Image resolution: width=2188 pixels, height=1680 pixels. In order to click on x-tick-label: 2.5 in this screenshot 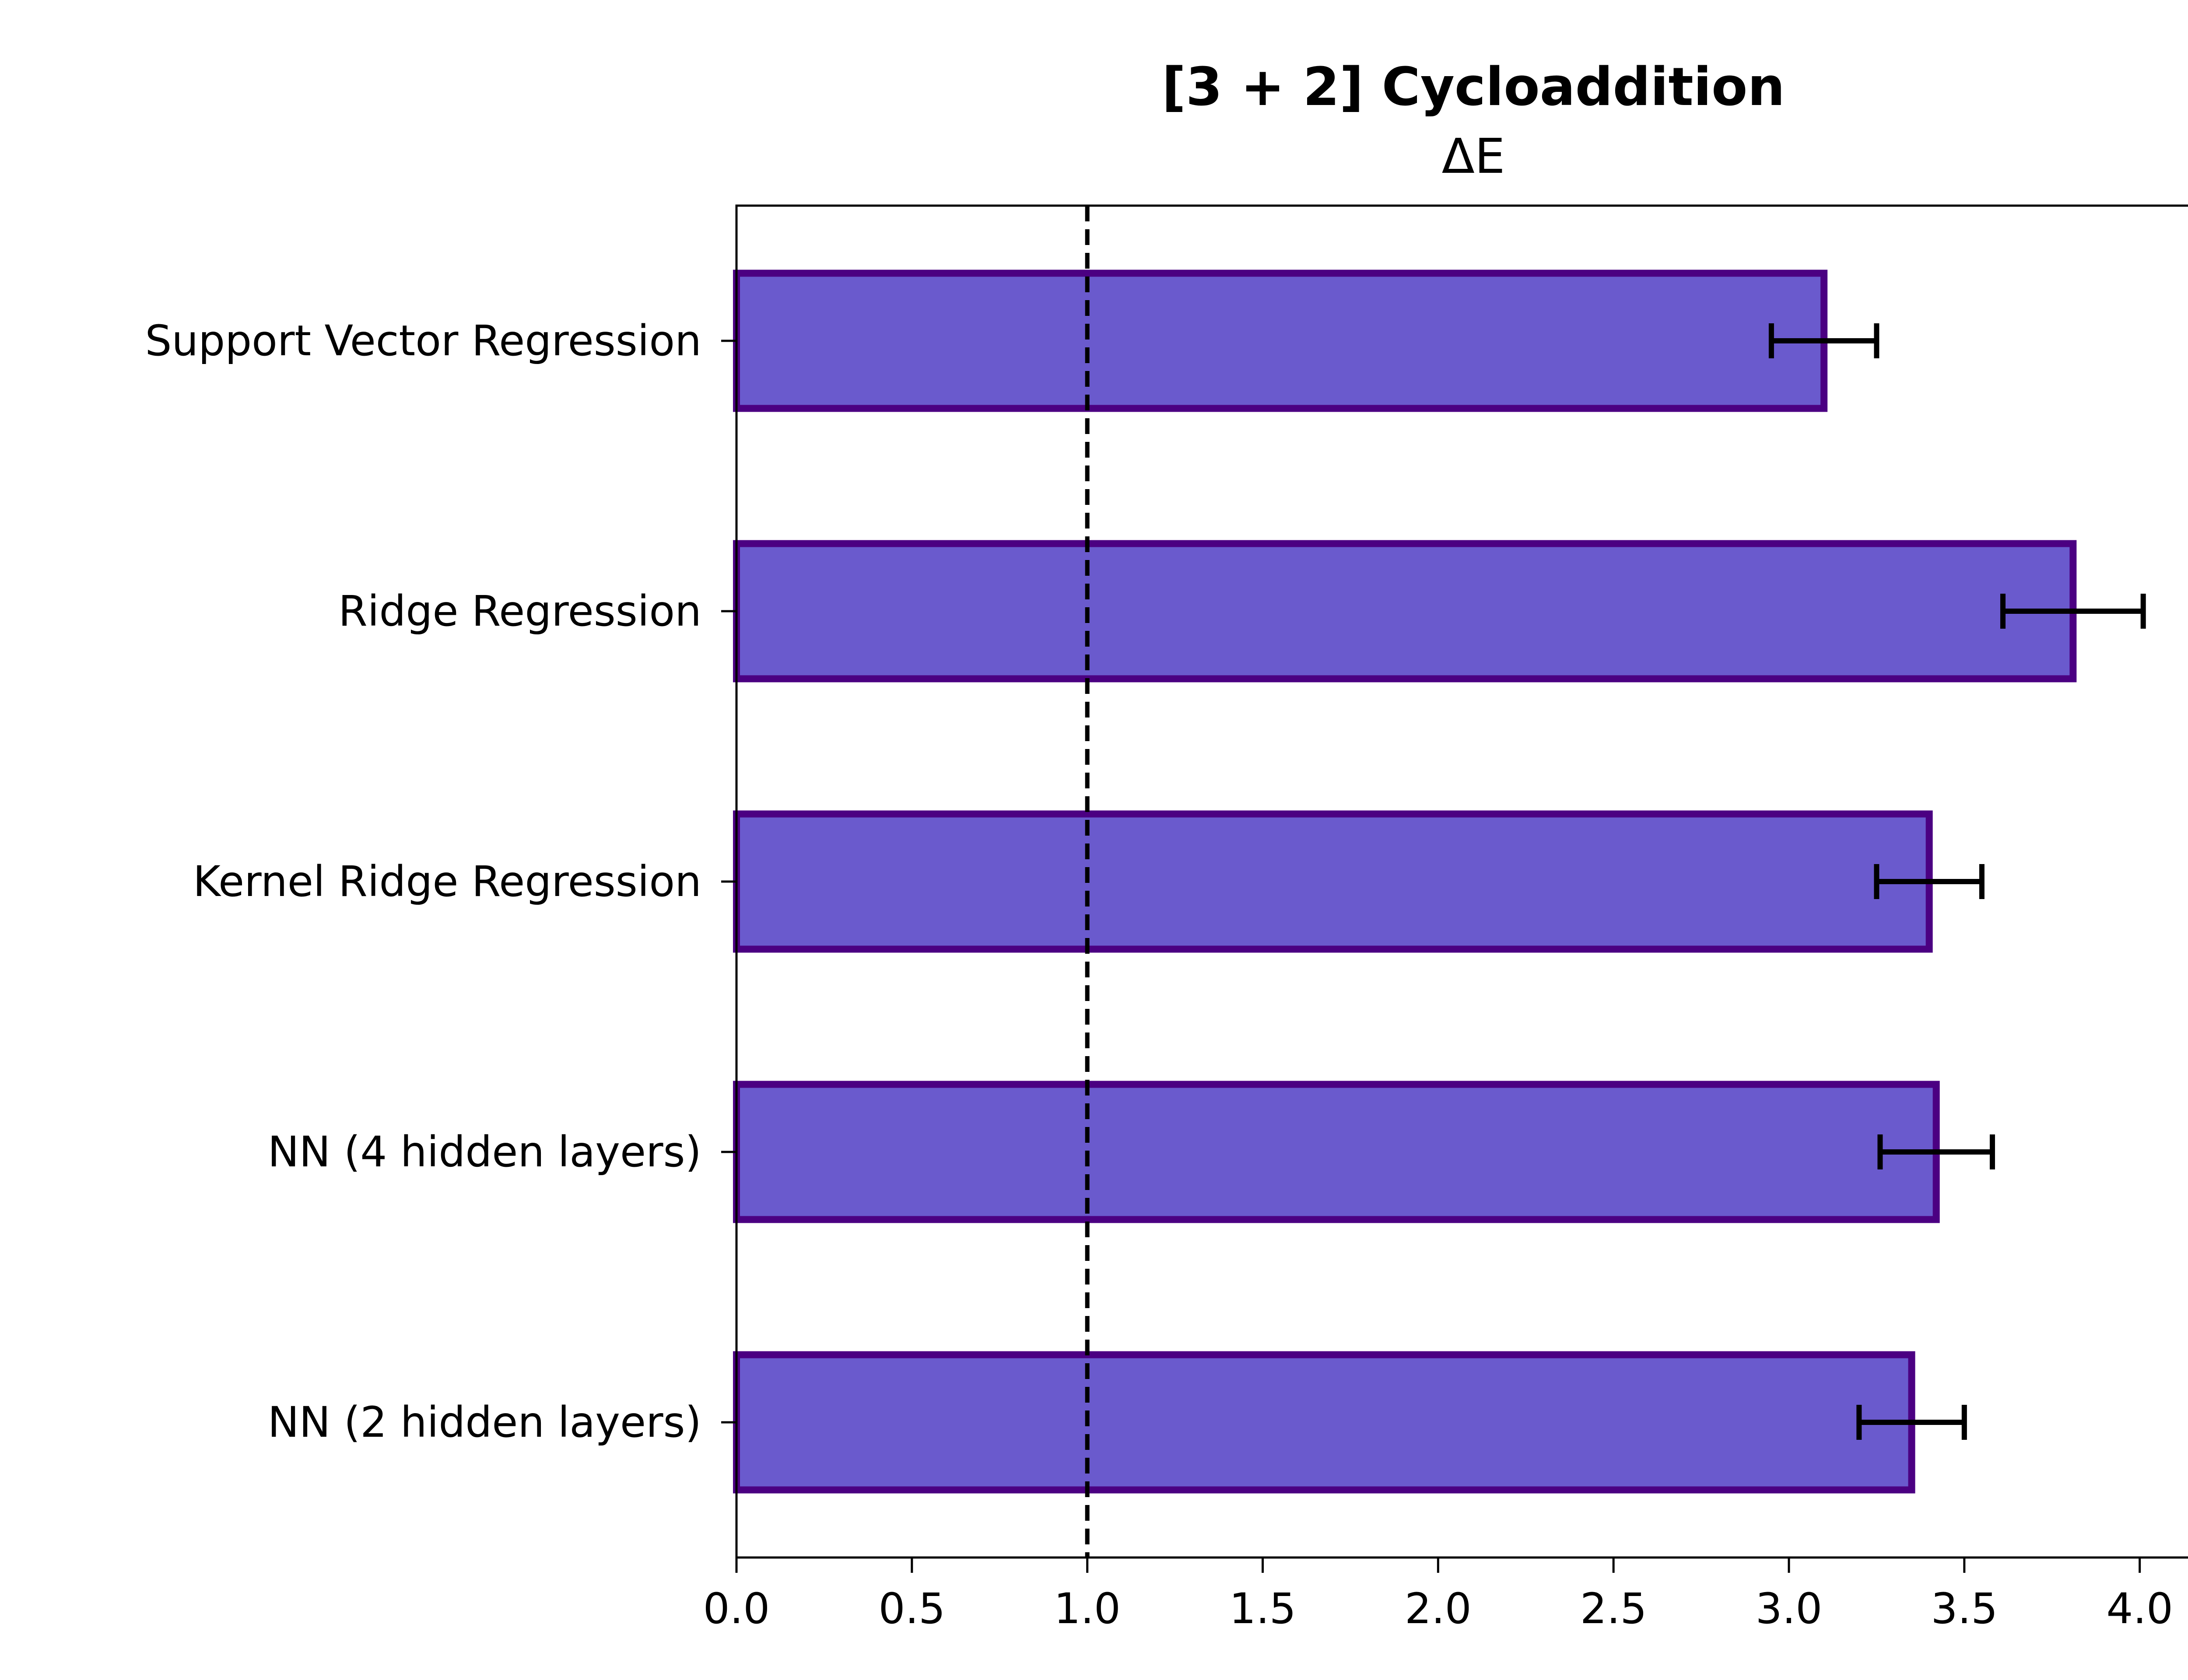, I will do `click(1613, 1608)`.